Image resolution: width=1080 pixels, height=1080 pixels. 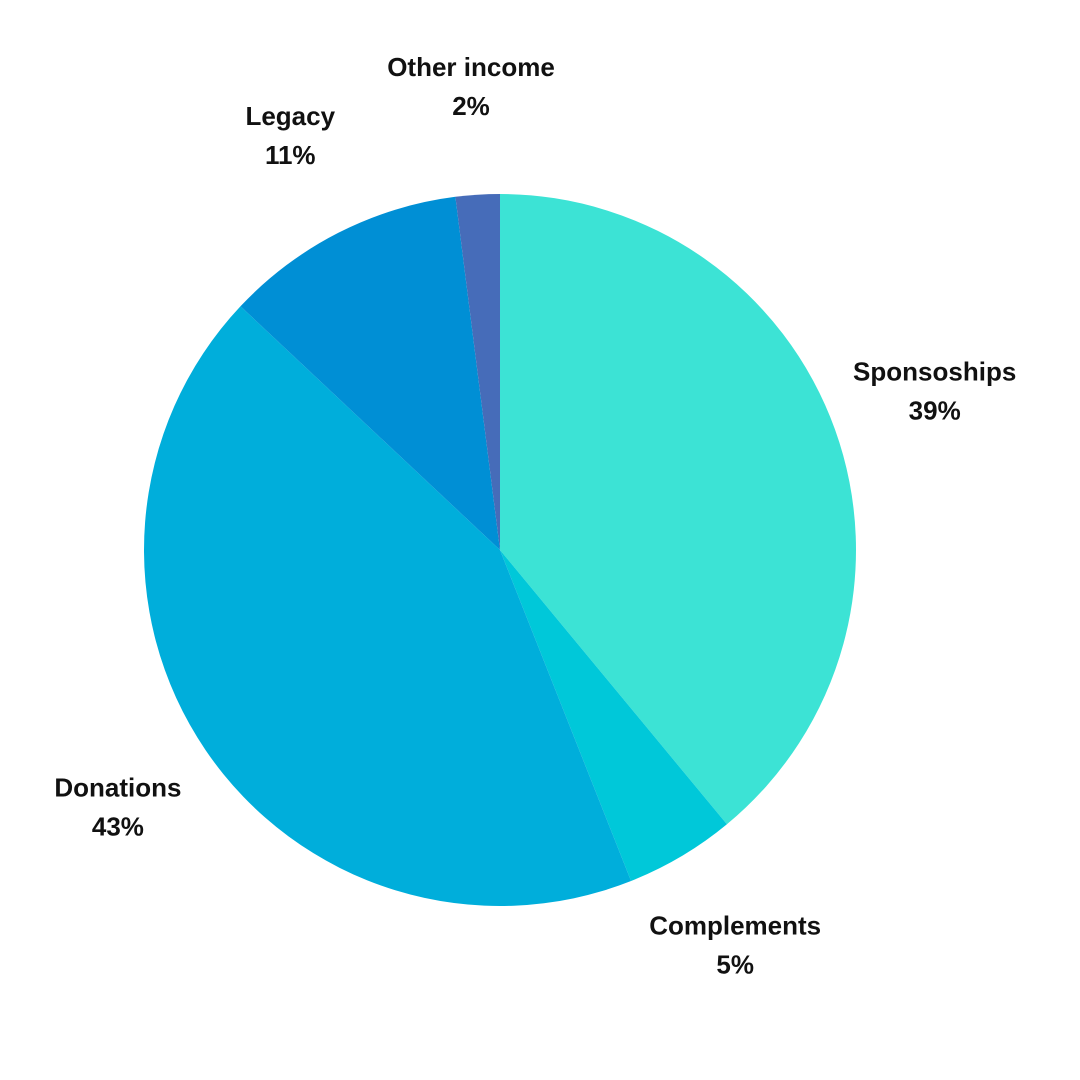 What do you see at coordinates (118, 827) in the screenshot?
I see `slice-value-label: 43%` at bounding box center [118, 827].